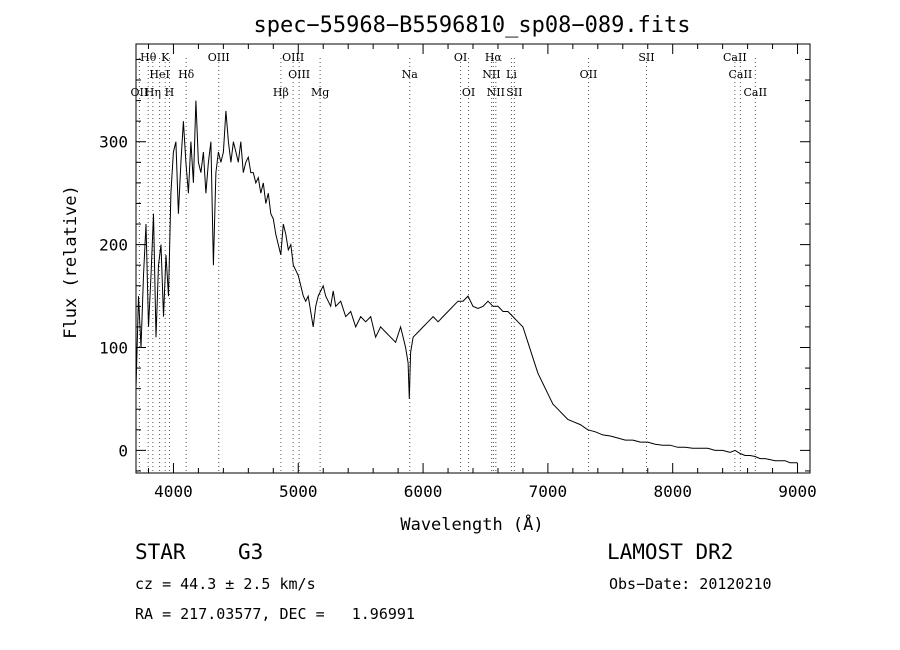  Describe the element at coordinates (186, 74) in the screenshot. I see `line-label-9: Hδ` at that location.